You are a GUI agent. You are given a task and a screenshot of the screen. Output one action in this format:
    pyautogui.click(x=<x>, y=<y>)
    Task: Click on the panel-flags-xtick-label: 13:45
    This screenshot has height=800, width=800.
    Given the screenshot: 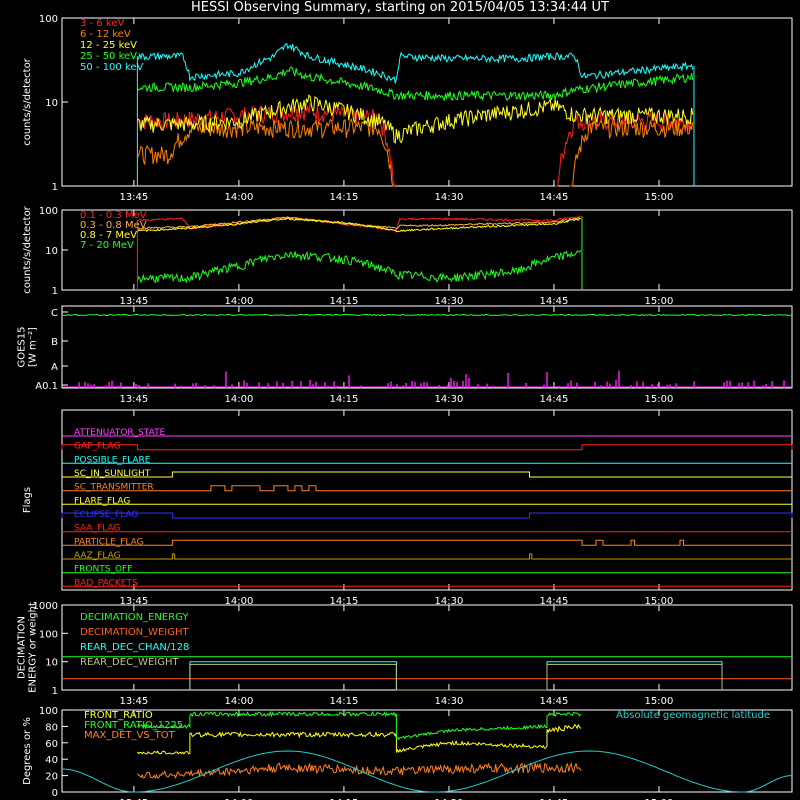 What is the action you would take?
    pyautogui.click(x=133, y=601)
    